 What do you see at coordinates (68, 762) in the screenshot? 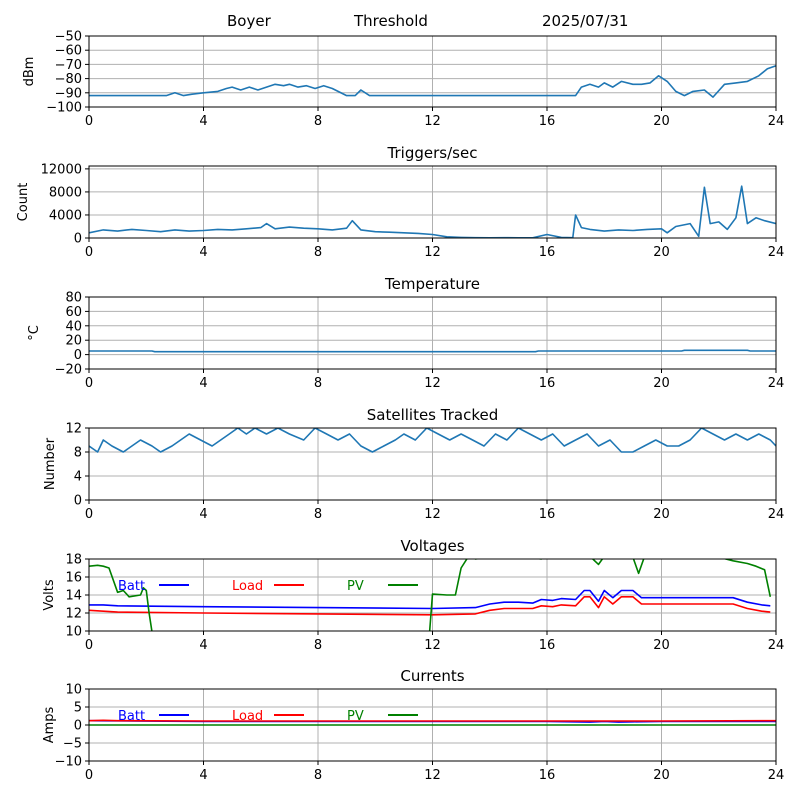
I see `y-tick-label: −10` at bounding box center [68, 762].